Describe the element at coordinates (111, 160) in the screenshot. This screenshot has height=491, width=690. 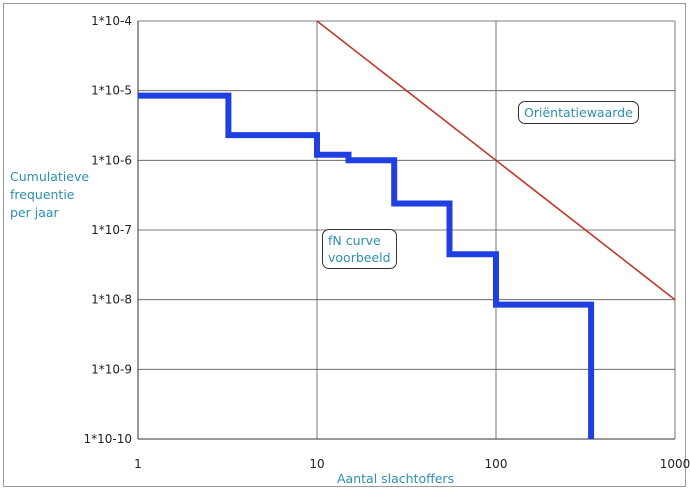
I see `y-tick-label: 1*10-6` at that location.